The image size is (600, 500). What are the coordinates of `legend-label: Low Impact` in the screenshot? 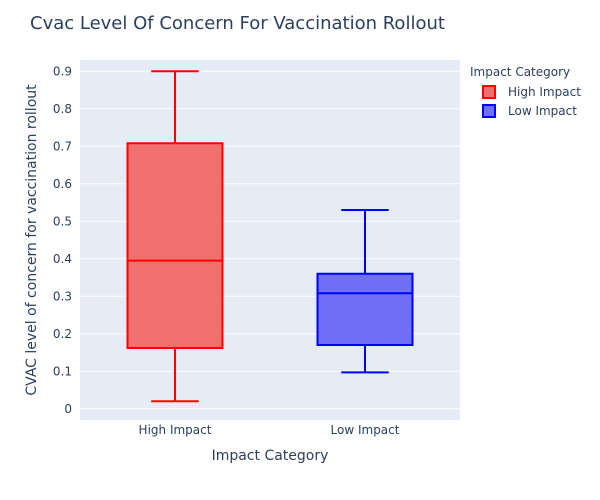 It's located at (542, 111).